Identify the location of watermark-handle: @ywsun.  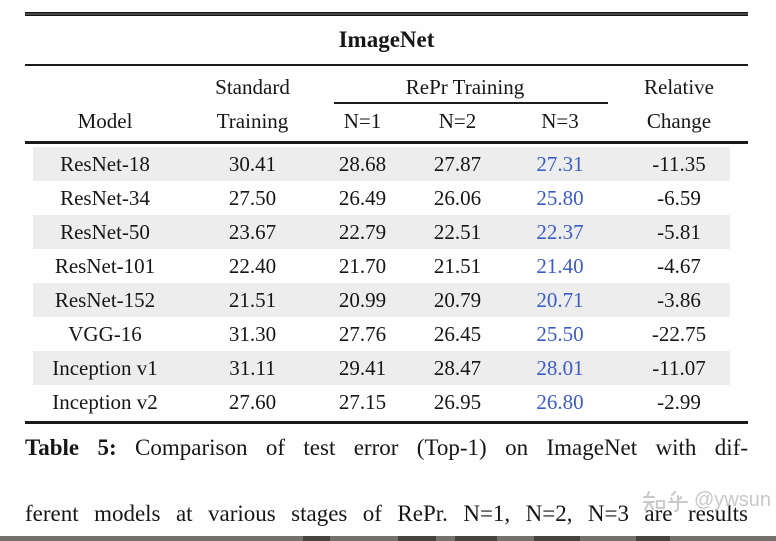
(732, 500).